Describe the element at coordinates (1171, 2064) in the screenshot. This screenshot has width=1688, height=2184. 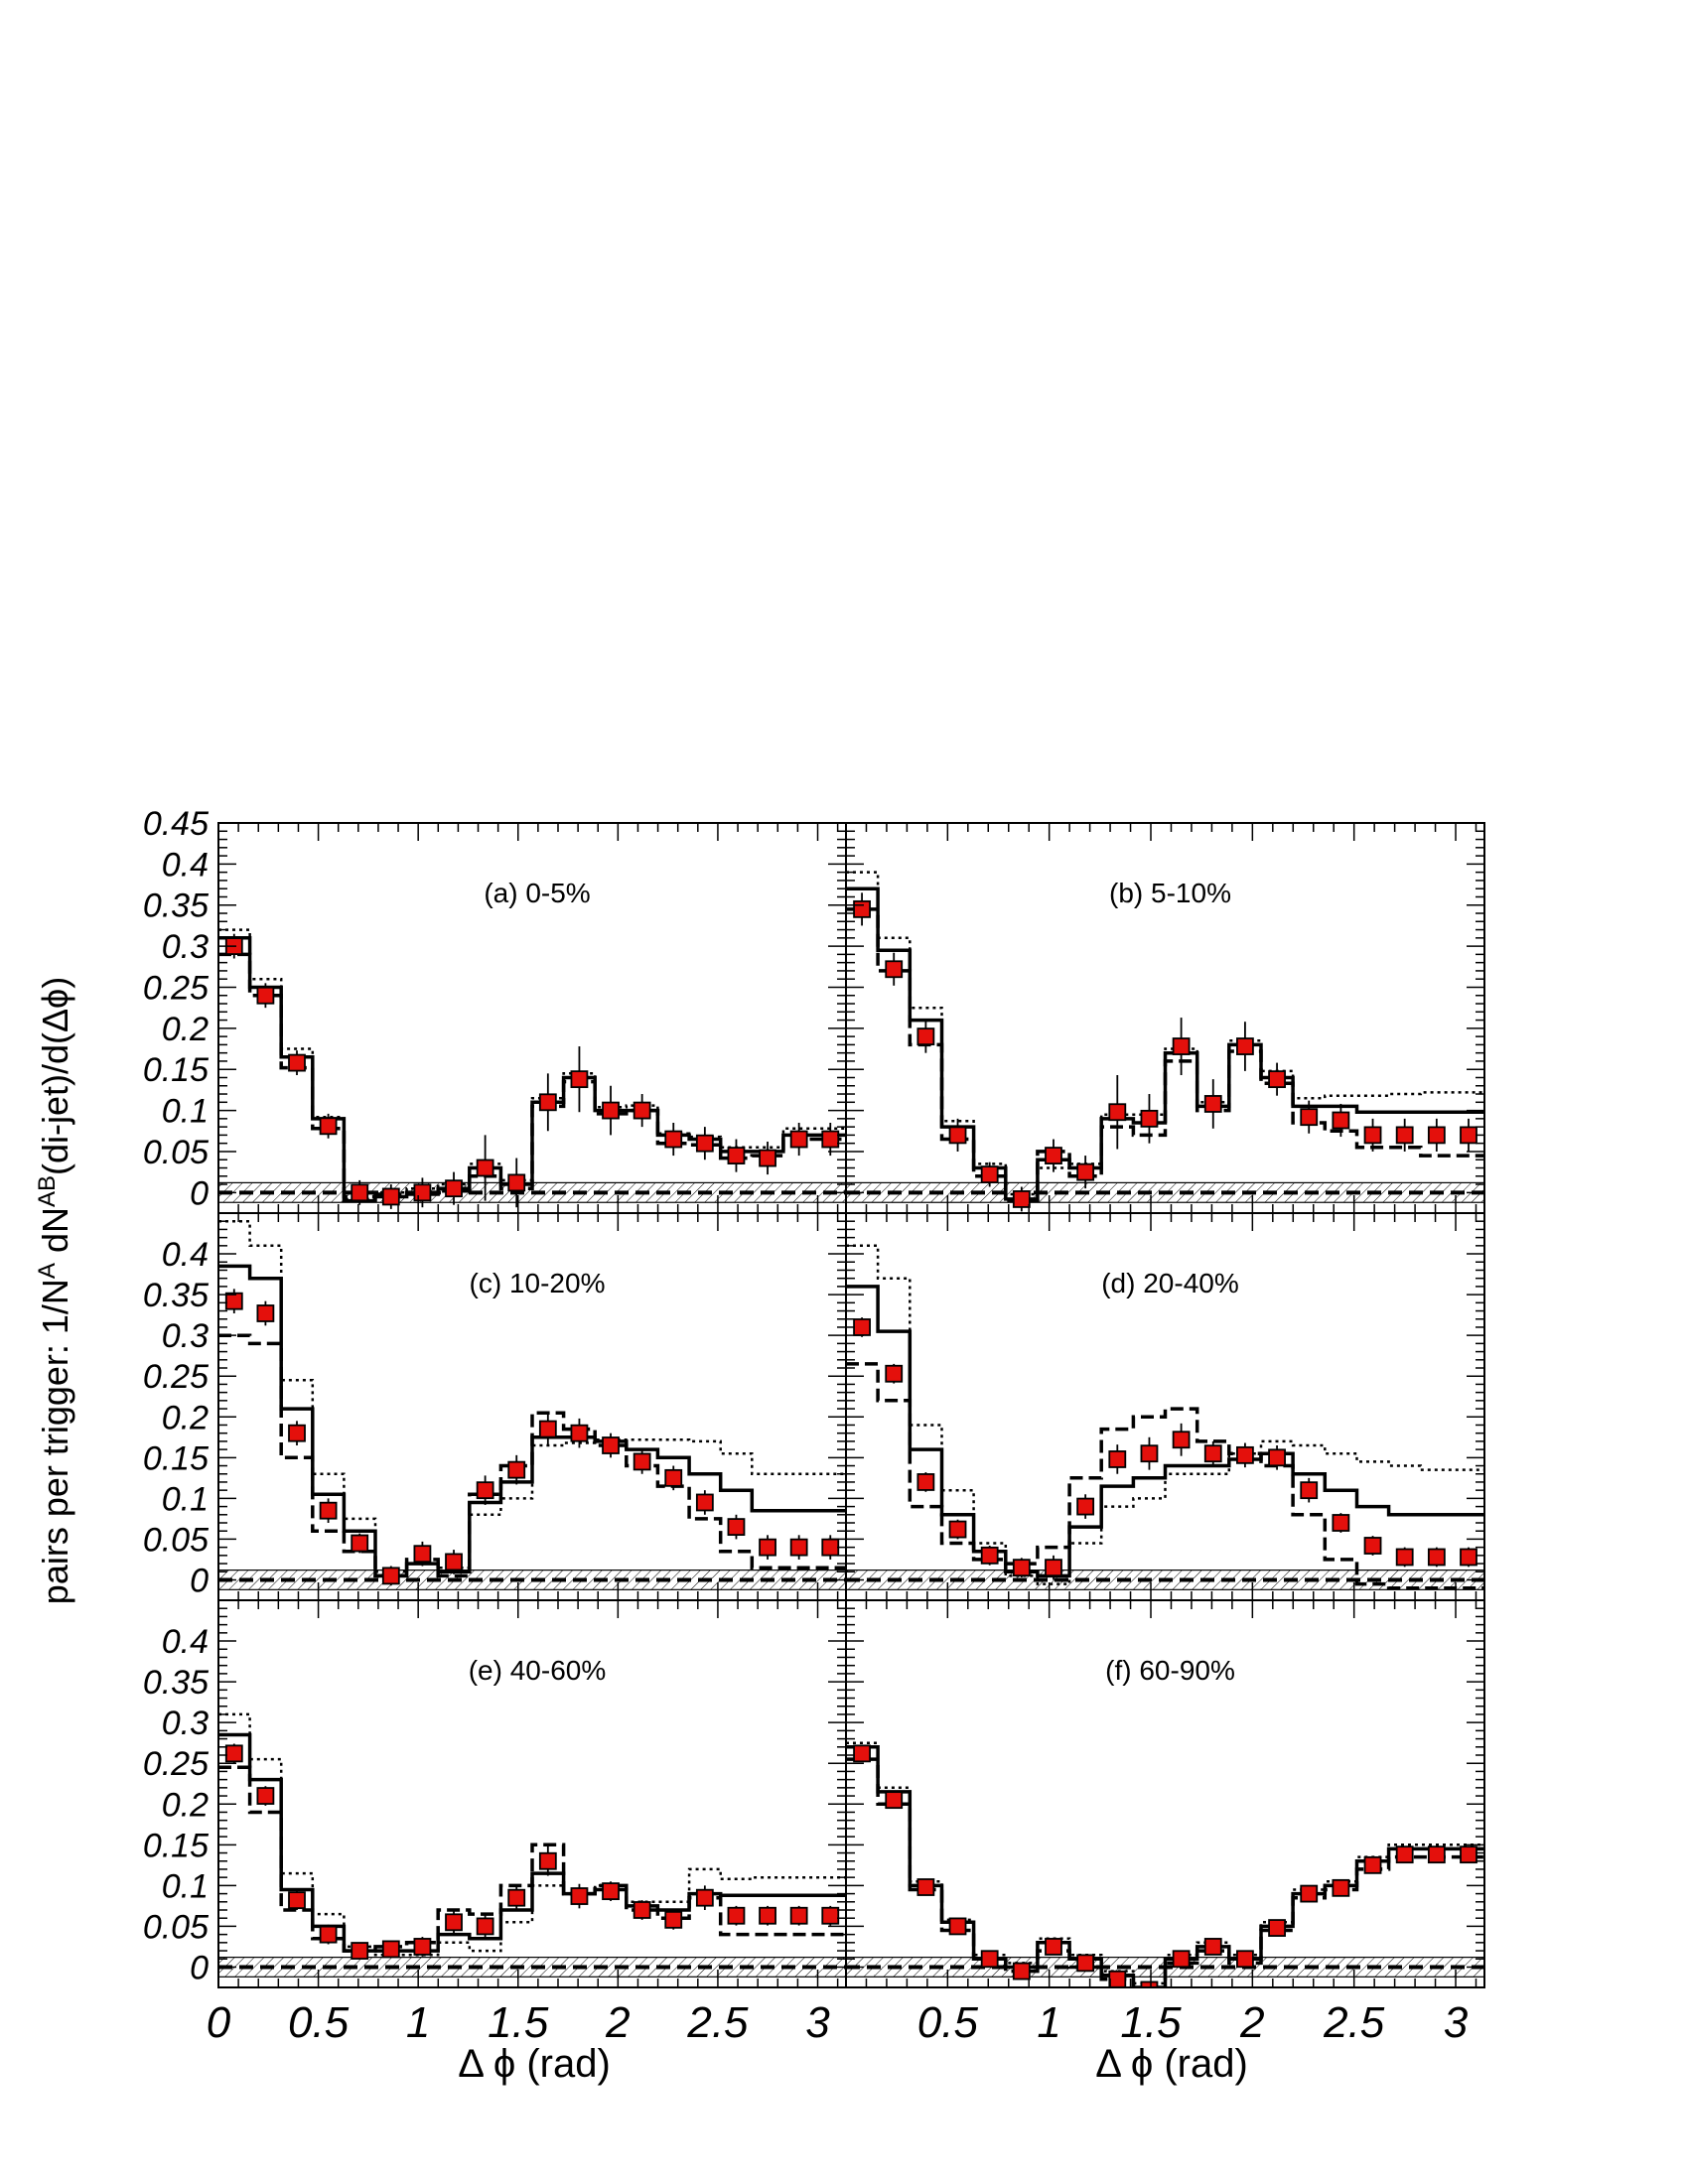
I see `x-axis-title-right: Δ ϕ (rad)` at that location.